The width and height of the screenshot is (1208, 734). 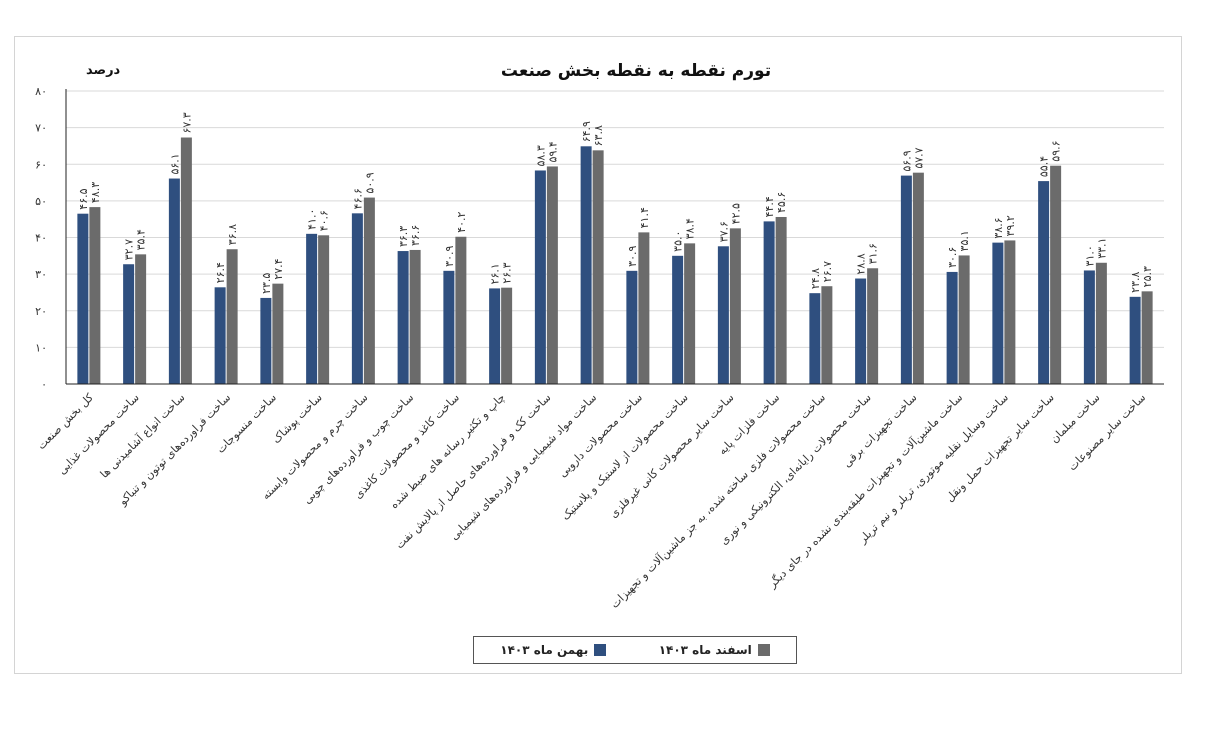 What do you see at coordinates (998, 227) in the screenshot?
I see `data-label: ۳۸.۶` at bounding box center [998, 227].